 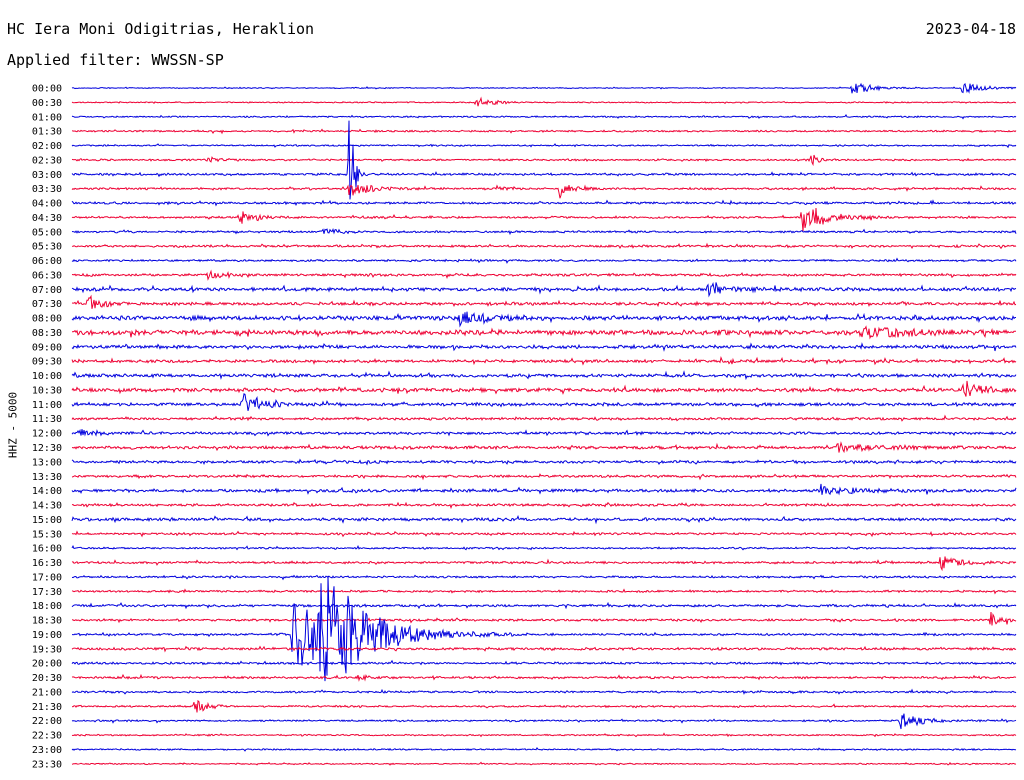 I want to click on time-label: 14:00, so click(x=47, y=491).